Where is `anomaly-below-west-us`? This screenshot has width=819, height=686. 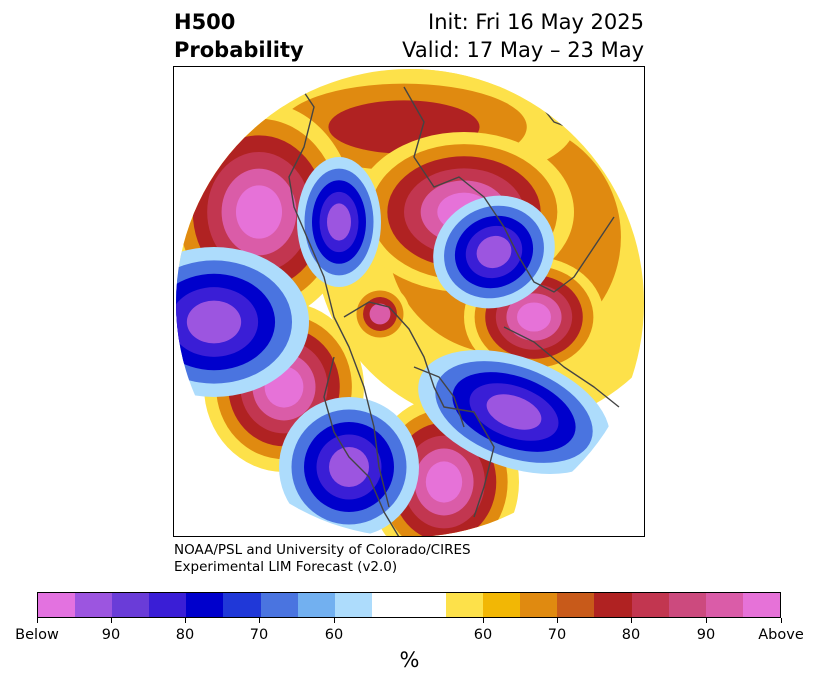
anomaly-below-west-us is located at coordinates (349, 467).